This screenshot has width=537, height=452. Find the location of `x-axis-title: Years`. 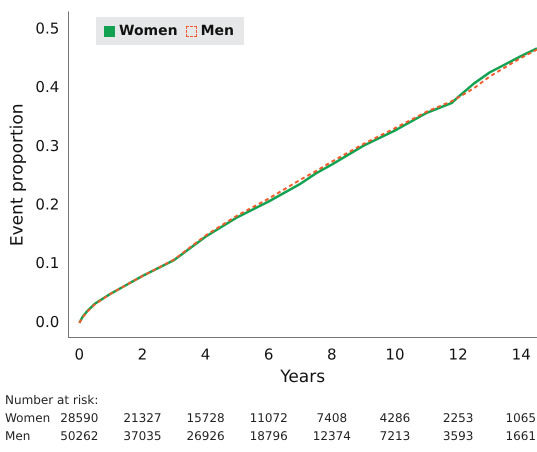

x-axis-title: Years is located at coordinates (302, 377).